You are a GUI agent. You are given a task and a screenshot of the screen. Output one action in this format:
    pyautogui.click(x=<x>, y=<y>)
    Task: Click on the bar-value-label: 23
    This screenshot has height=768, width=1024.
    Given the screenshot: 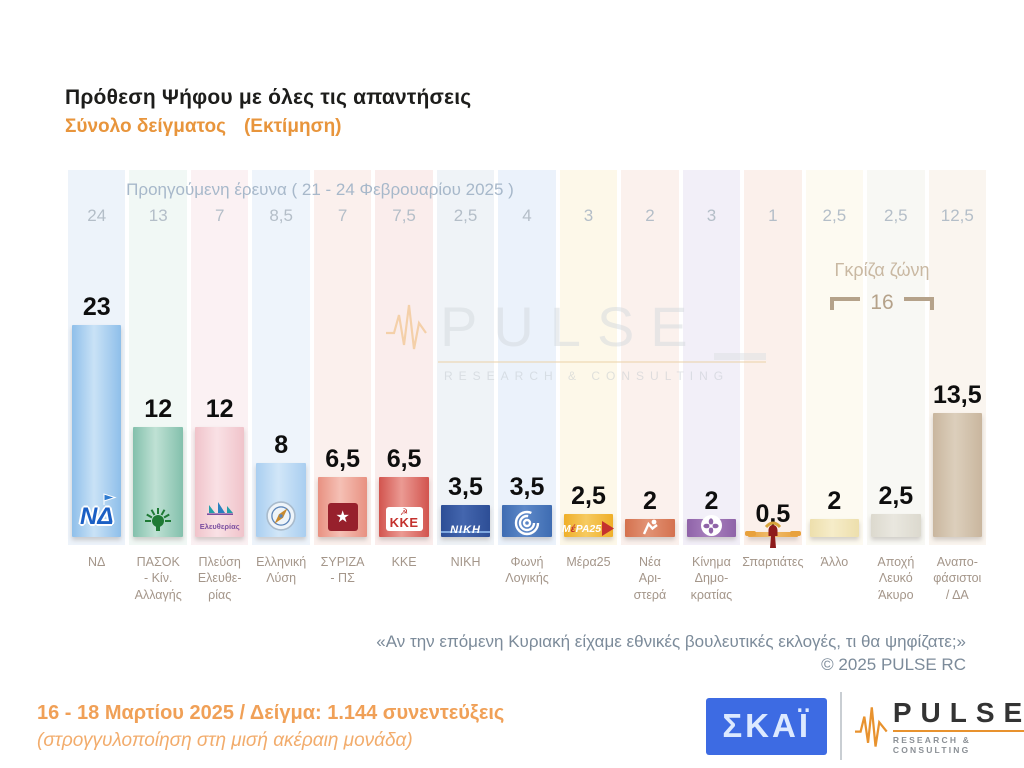 What is the action you would take?
    pyautogui.click(x=96, y=307)
    